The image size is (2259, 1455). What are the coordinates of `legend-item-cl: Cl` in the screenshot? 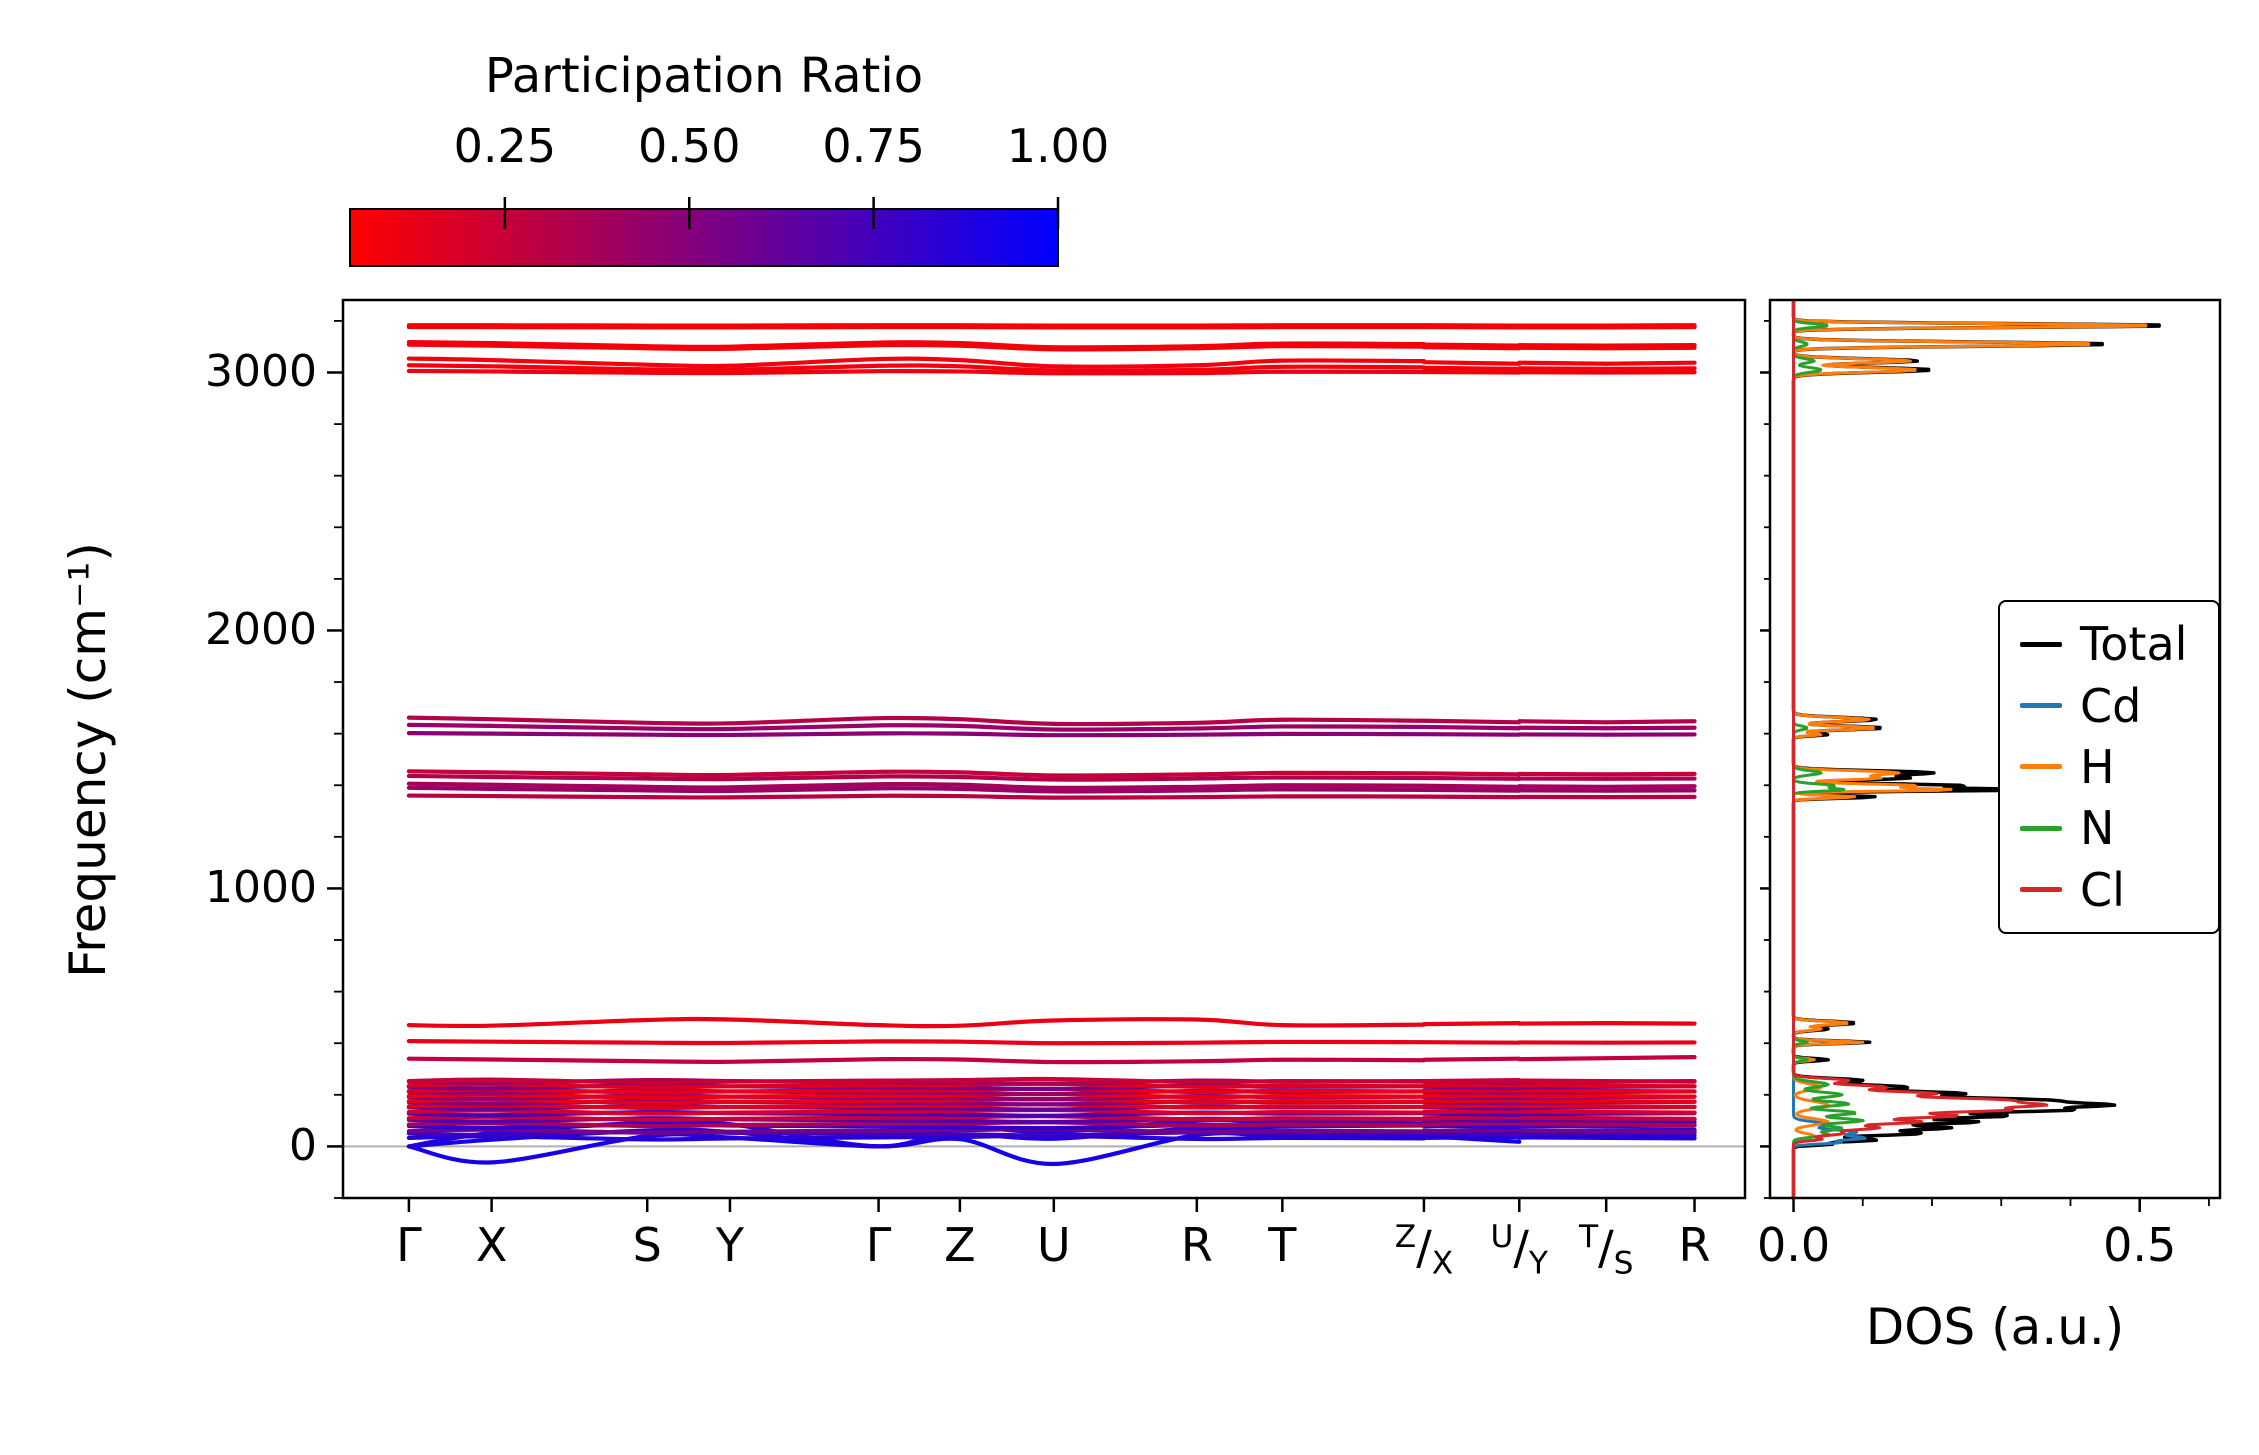 It's located at (2109, 890).